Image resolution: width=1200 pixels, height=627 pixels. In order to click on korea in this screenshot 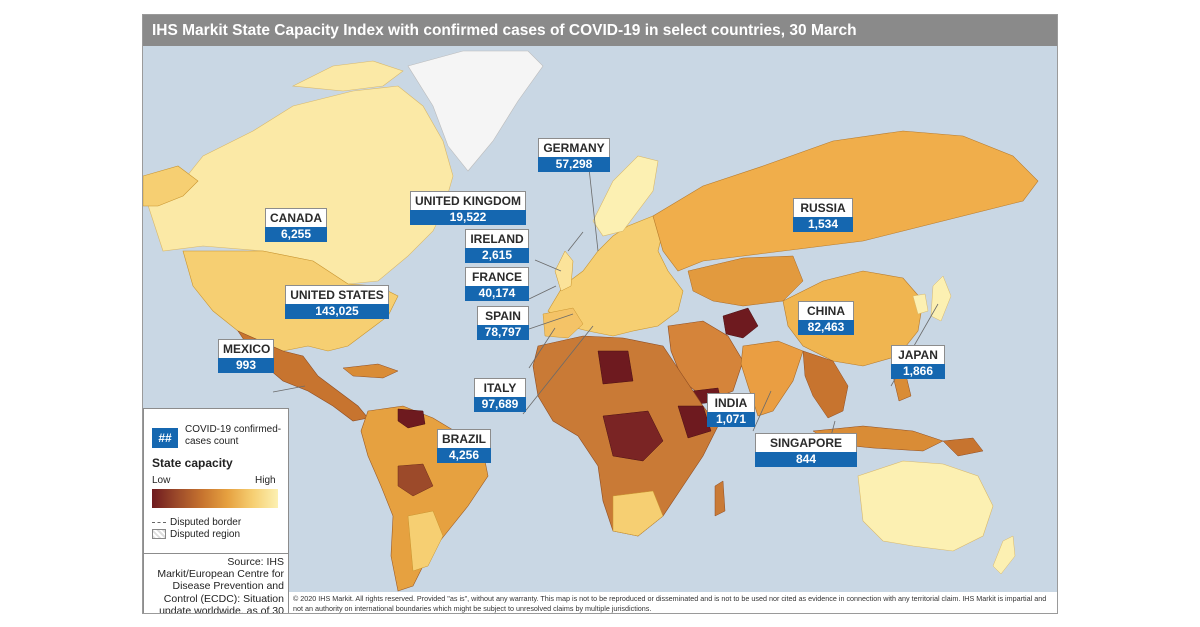, I will do `click(920, 304)`.